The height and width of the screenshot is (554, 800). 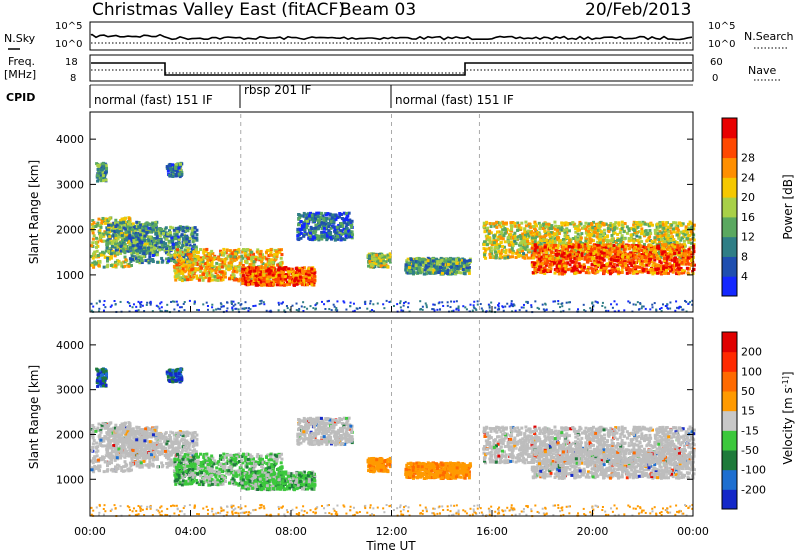 What do you see at coordinates (638, 10) in the screenshot?
I see `date-title: 20/Feb/2013` at bounding box center [638, 10].